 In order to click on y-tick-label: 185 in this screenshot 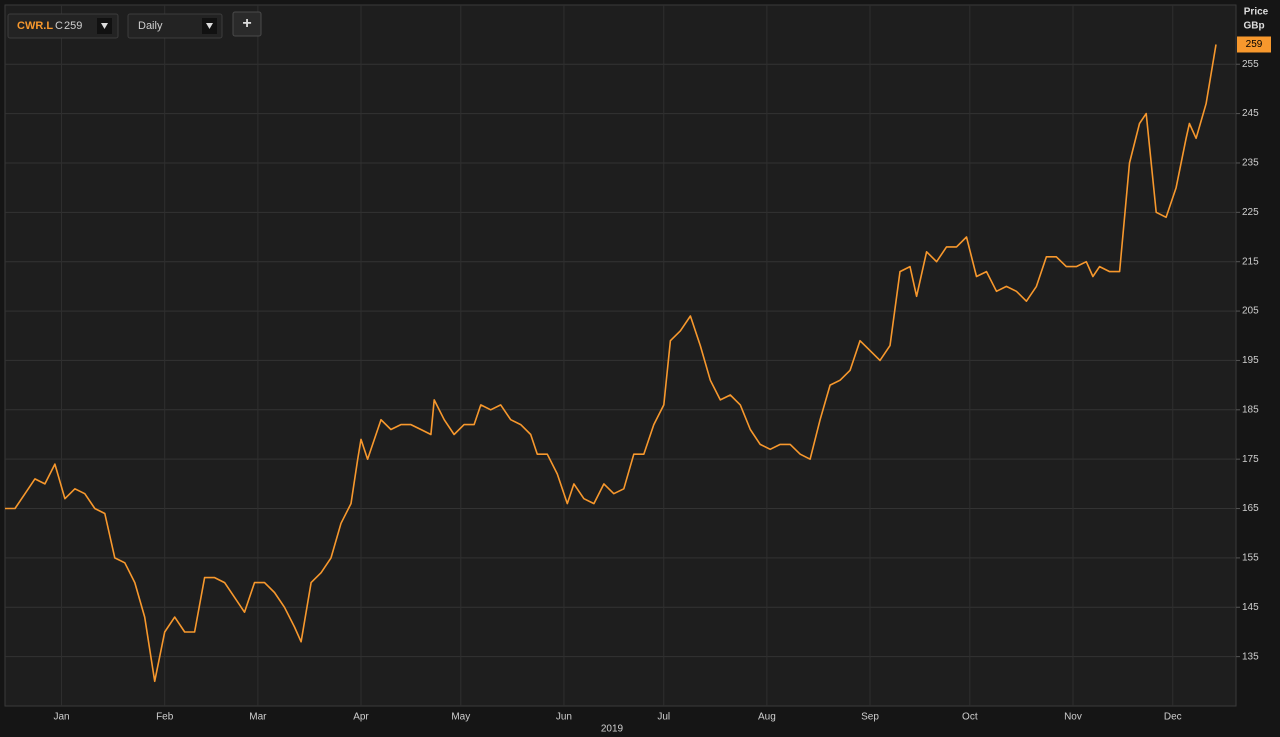, I will do `click(1250, 409)`.